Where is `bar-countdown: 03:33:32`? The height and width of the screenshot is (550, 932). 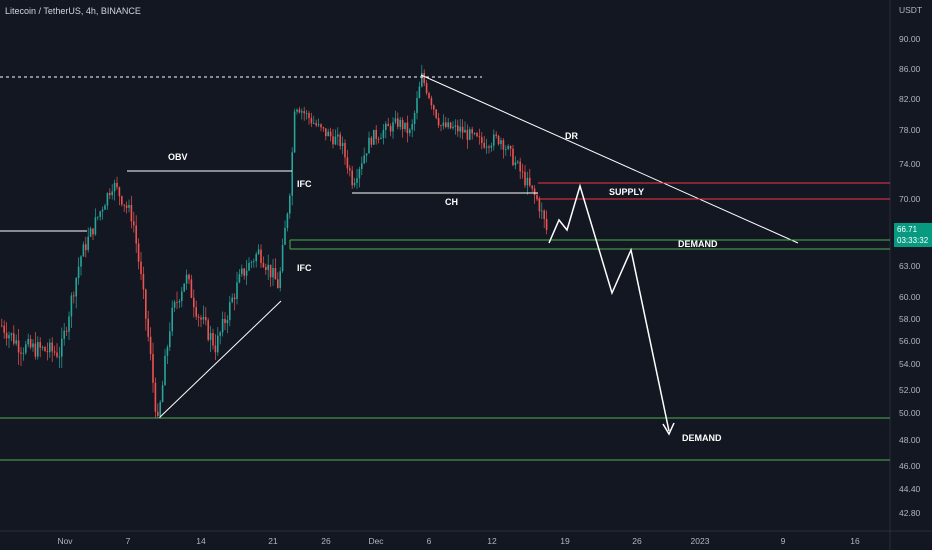
bar-countdown: 03:33:32 is located at coordinates (913, 240).